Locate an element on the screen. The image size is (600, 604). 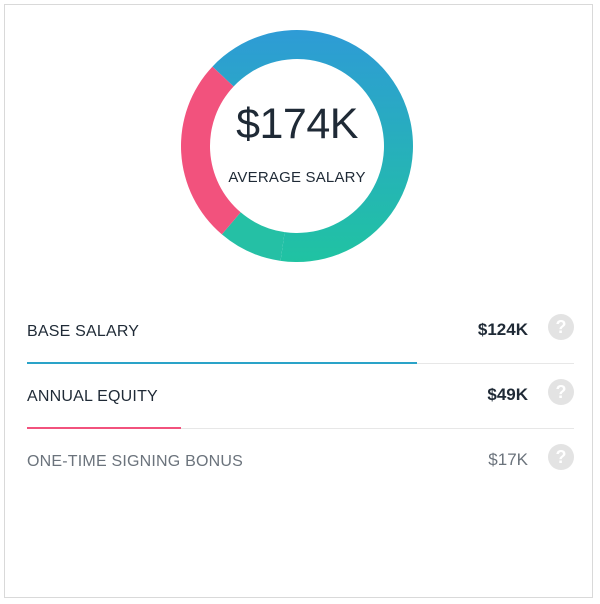
donut-svg is located at coordinates (296, 146).